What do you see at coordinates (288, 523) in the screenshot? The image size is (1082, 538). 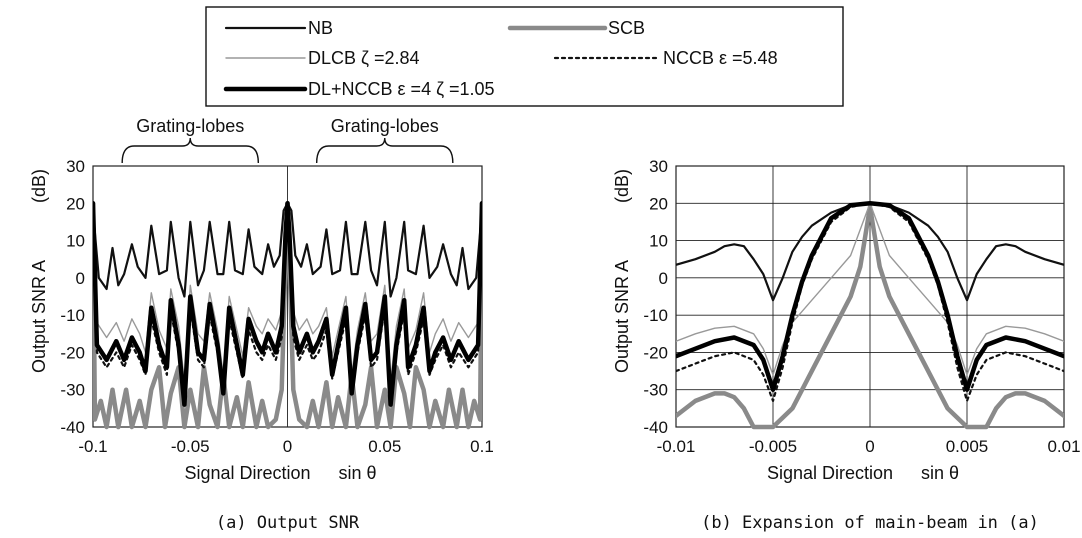 I see `panel-caption: (a) Output SNR` at bounding box center [288, 523].